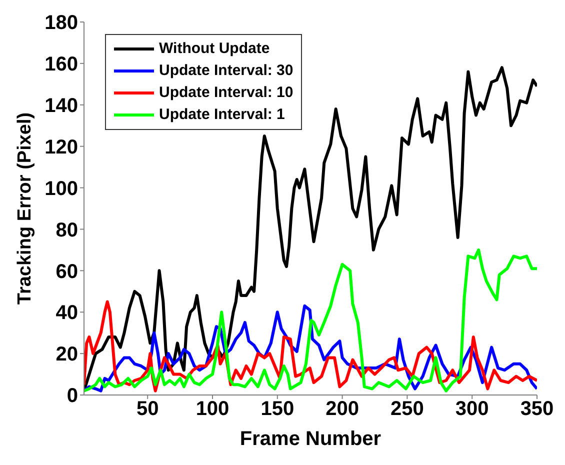 This screenshot has width=565, height=465. What do you see at coordinates (147, 409) in the screenshot?
I see `x-tick-label: 50` at bounding box center [147, 409].